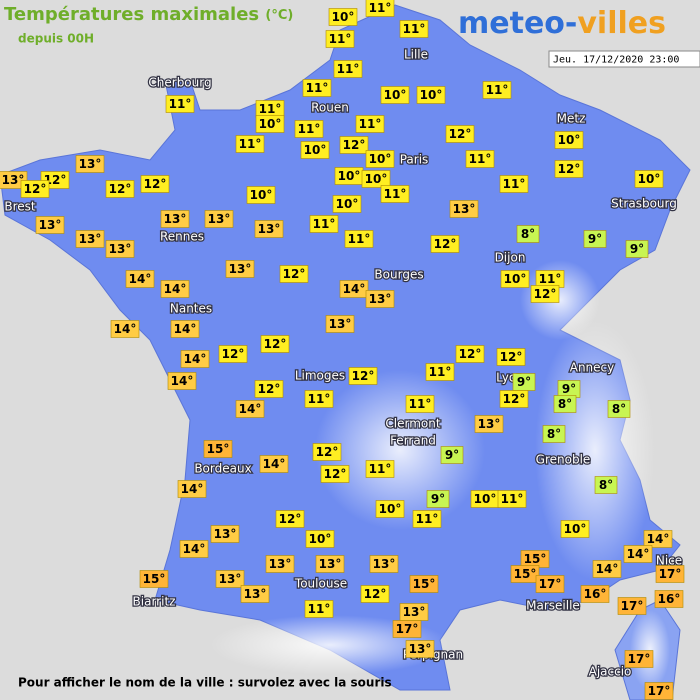 This screenshot has height=700, width=700. I want to click on city-label: Nantes, so click(191, 309).